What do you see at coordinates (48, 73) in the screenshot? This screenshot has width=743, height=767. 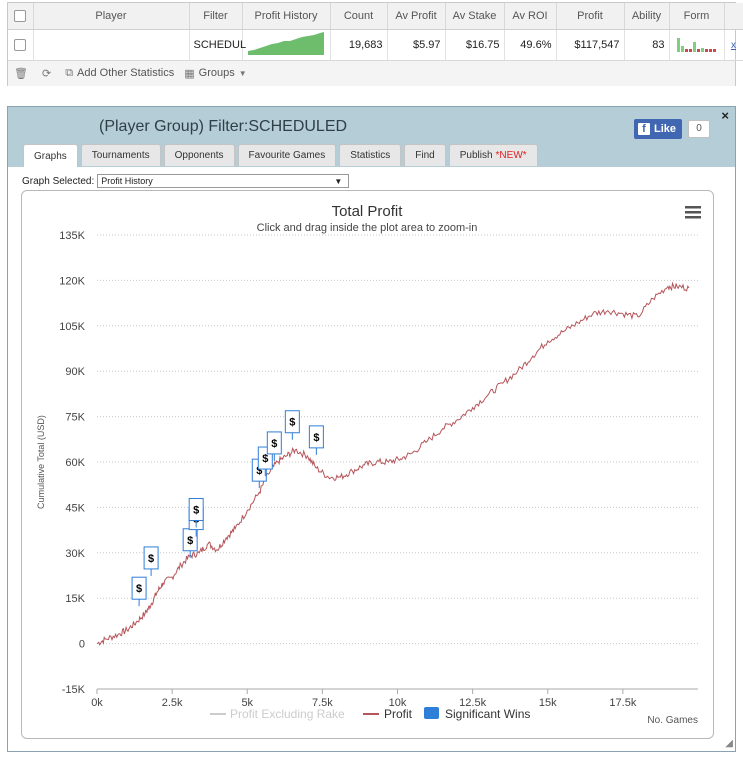 I see `refresh-button: ⟳` at bounding box center [48, 73].